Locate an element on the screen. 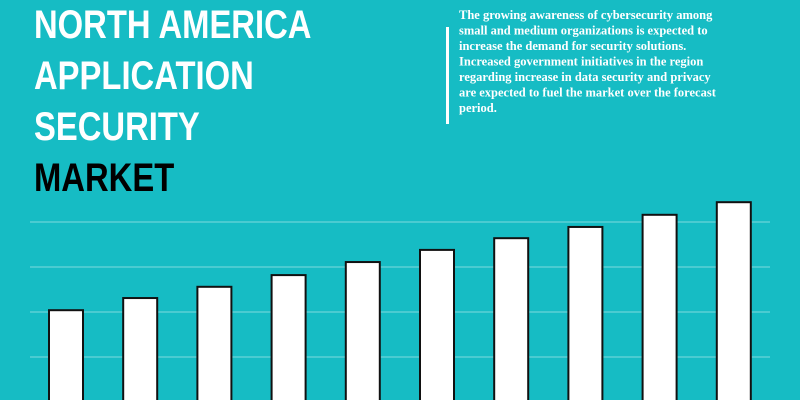  description-line: period. is located at coordinates (478, 108).